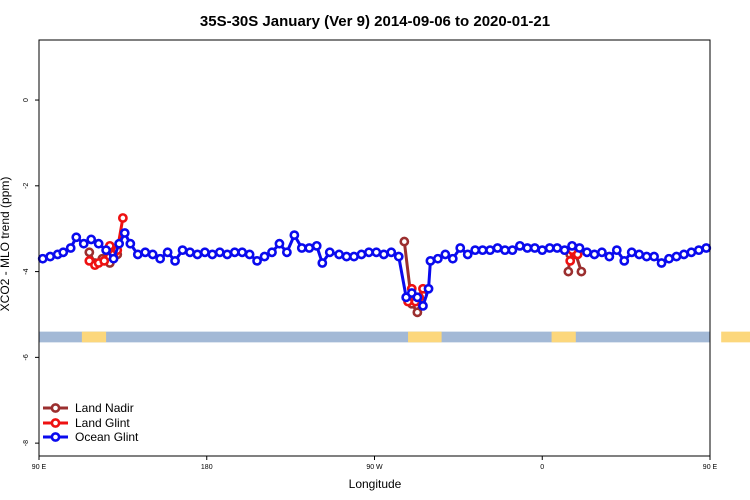  What do you see at coordinates (102, 423) in the screenshot?
I see `legend-label-1: Land Glint` at bounding box center [102, 423].